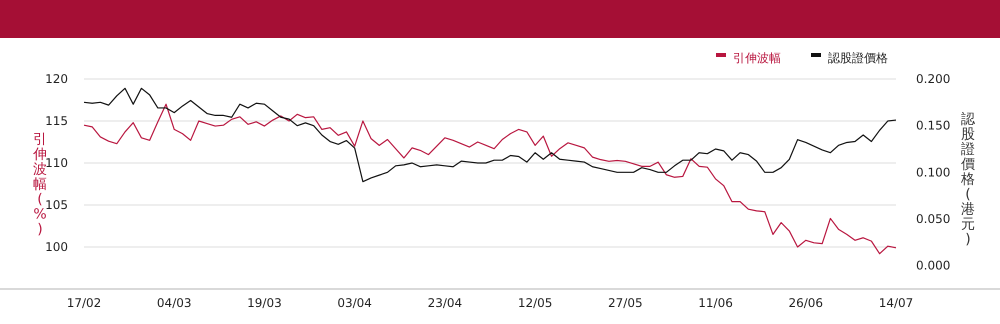  I want to click on legend-label: 引伸波幅, so click(757, 58).